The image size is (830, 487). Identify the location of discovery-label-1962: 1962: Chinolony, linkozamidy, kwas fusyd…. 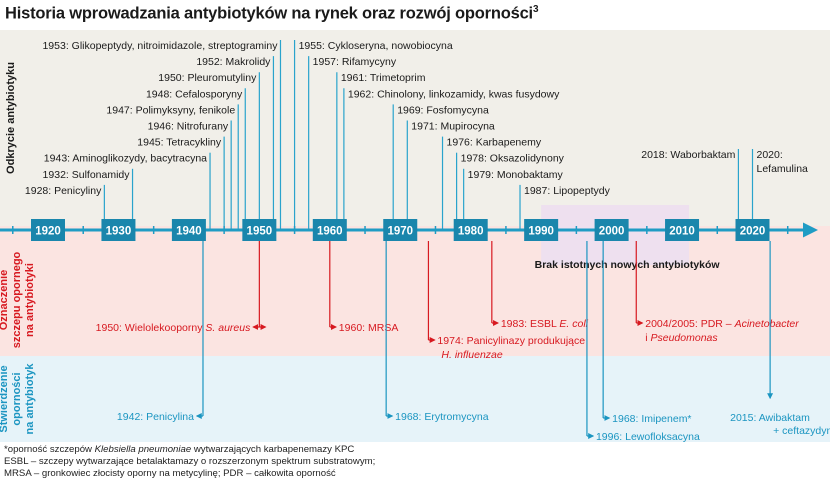
(454, 94).